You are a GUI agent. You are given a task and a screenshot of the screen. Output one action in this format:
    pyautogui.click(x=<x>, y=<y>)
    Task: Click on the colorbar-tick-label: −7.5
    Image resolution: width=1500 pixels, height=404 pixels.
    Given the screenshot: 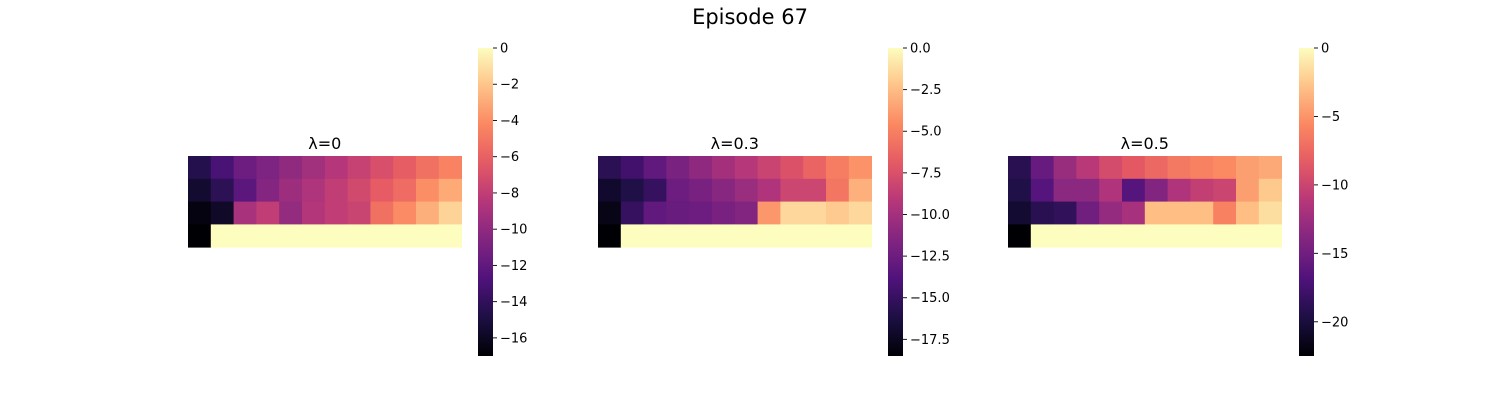 What is the action you would take?
    pyautogui.click(x=926, y=173)
    